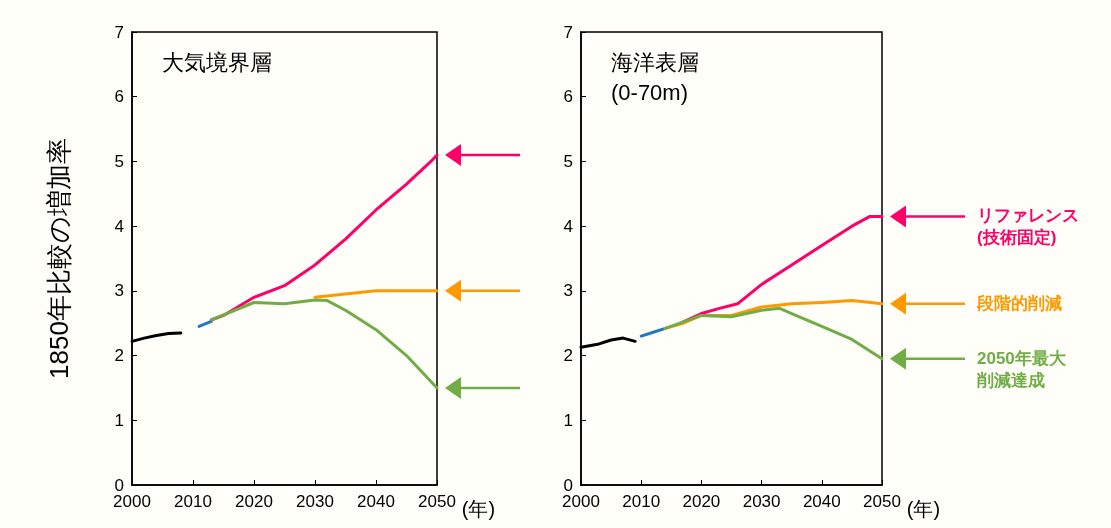 The width and height of the screenshot is (1111, 528). I want to click on legend-label: リファレンス(技術固定), so click(1028, 227).